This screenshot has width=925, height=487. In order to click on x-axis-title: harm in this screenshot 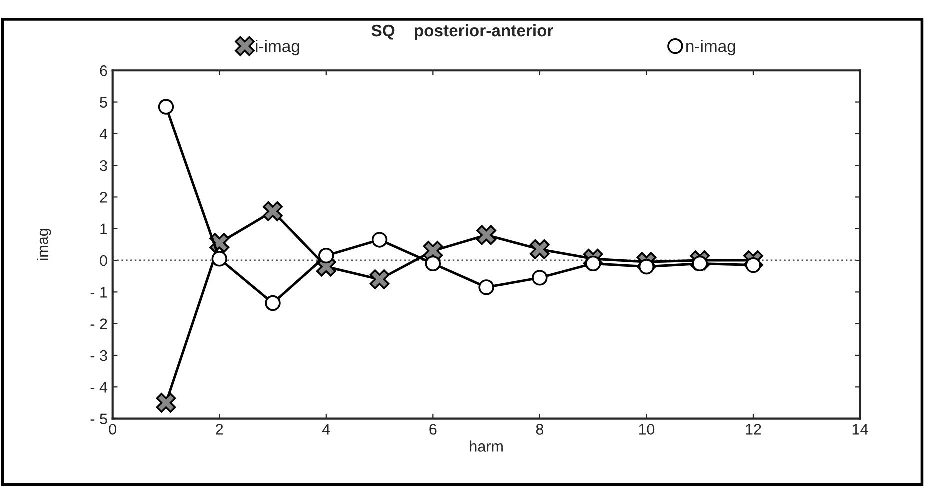, I will do `click(486, 446)`.